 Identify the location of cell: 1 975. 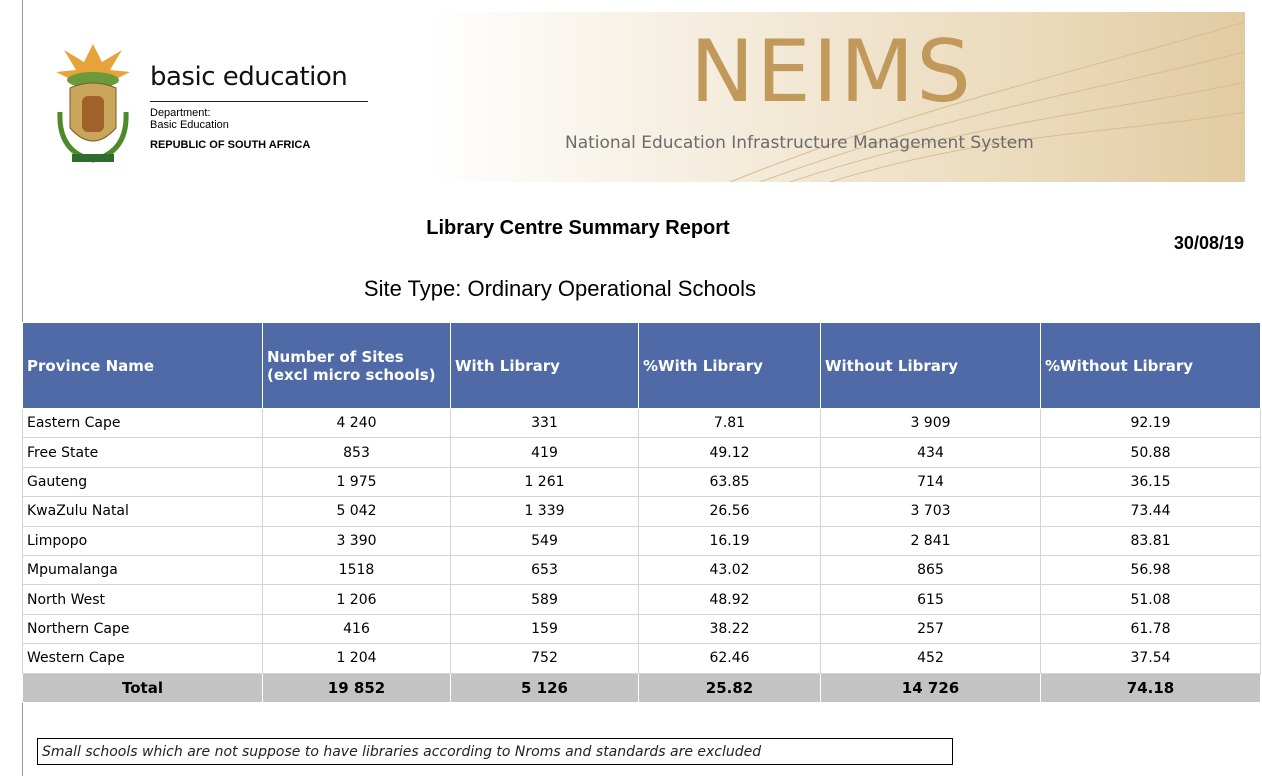
(356, 482).